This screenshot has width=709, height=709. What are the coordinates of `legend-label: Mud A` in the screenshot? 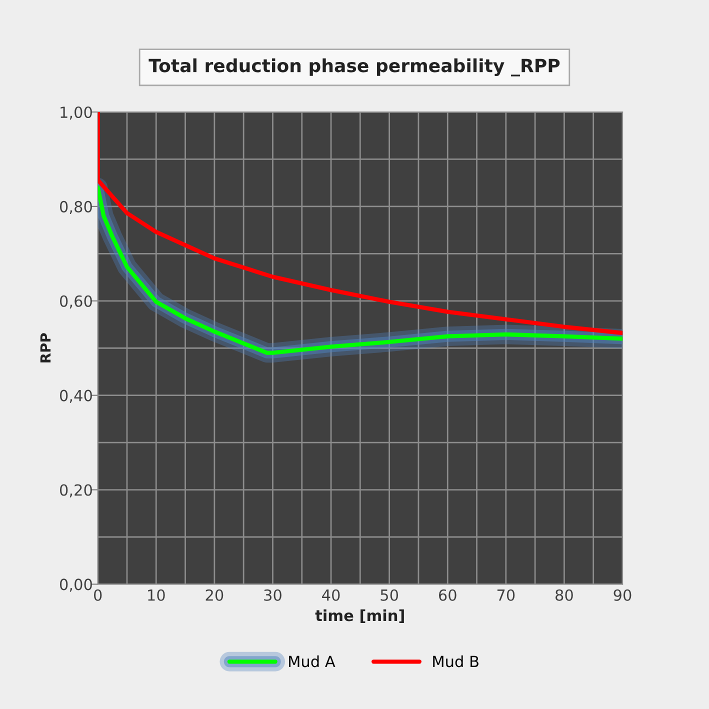 It's located at (312, 661).